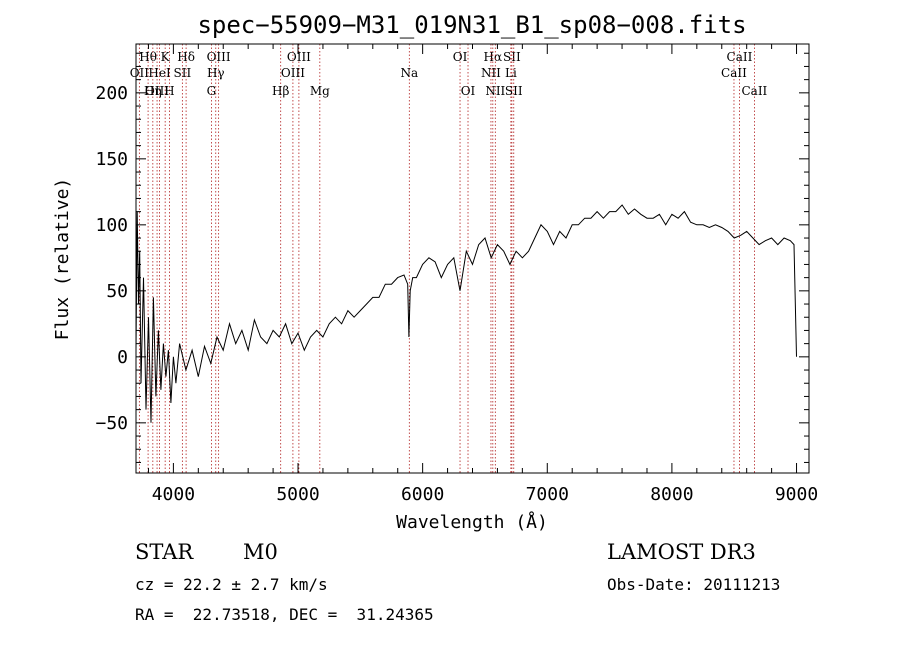 The width and height of the screenshot is (900, 649). What do you see at coordinates (280, 91) in the screenshot?
I see `line-marker-label-12: Hβ` at bounding box center [280, 91].